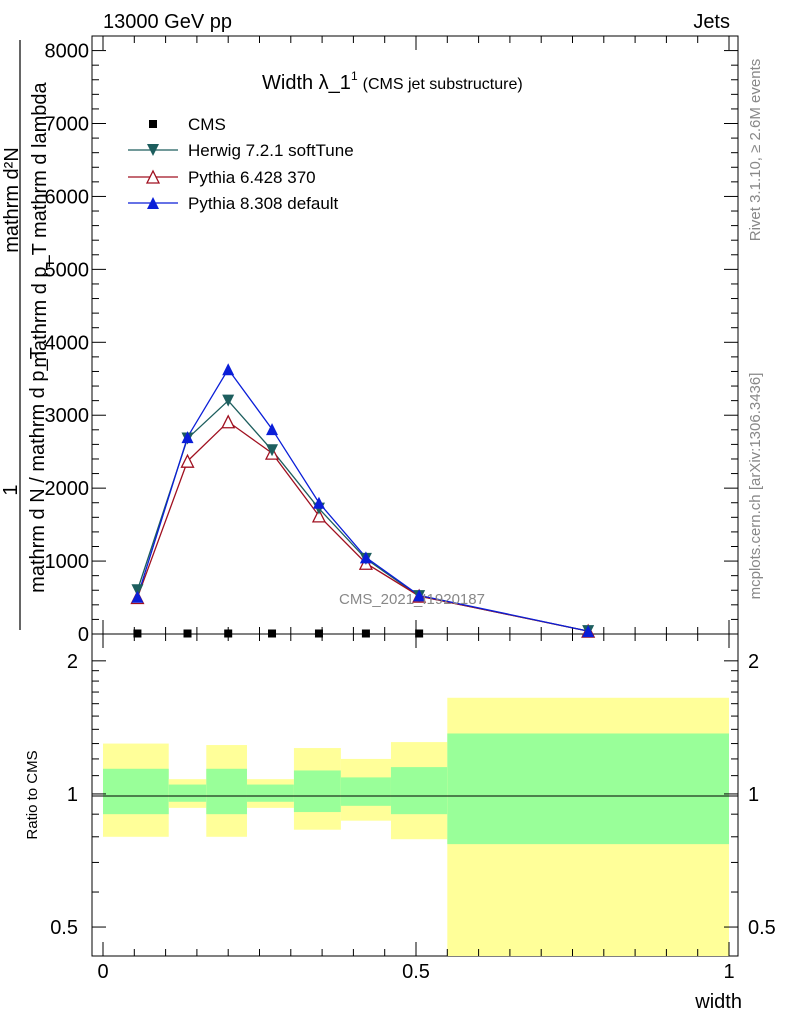 Image resolution: width=786 pixels, height=1024 pixels. What do you see at coordinates (67, 52) in the screenshot?
I see `y-tick-label: 8000` at bounding box center [67, 52].